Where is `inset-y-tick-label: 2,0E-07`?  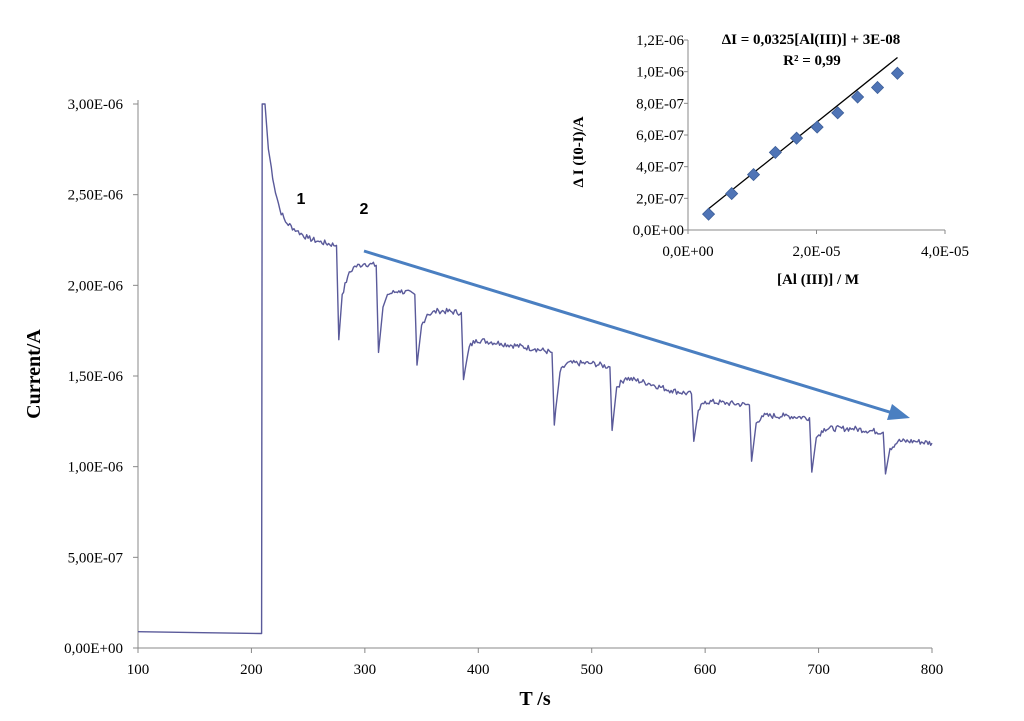 inset-y-tick-label: 2,0E-07 is located at coordinates (660, 199).